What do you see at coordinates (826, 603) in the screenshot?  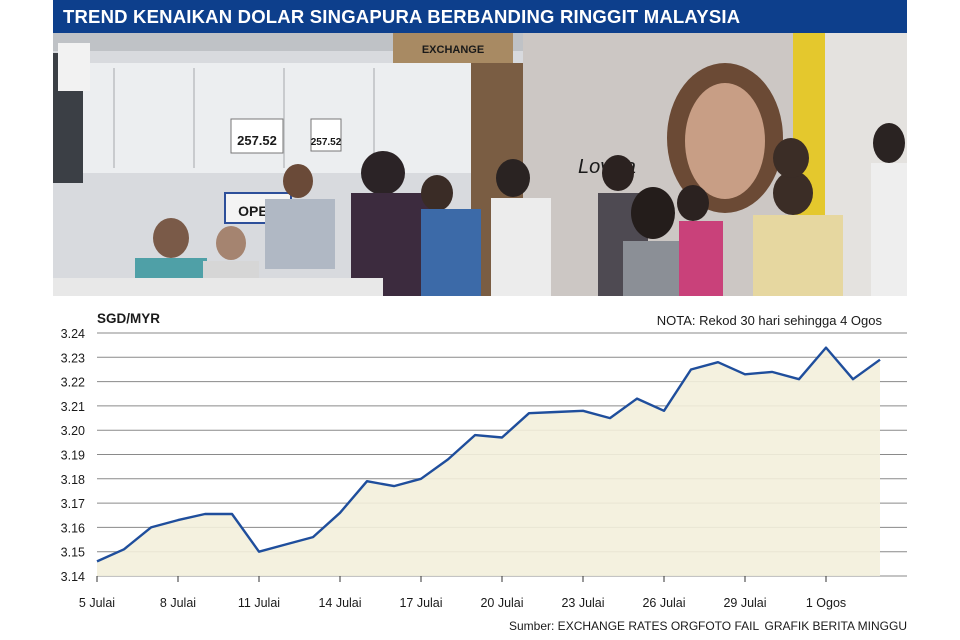 I see `x-tick-label: 1 Ogos` at bounding box center [826, 603].